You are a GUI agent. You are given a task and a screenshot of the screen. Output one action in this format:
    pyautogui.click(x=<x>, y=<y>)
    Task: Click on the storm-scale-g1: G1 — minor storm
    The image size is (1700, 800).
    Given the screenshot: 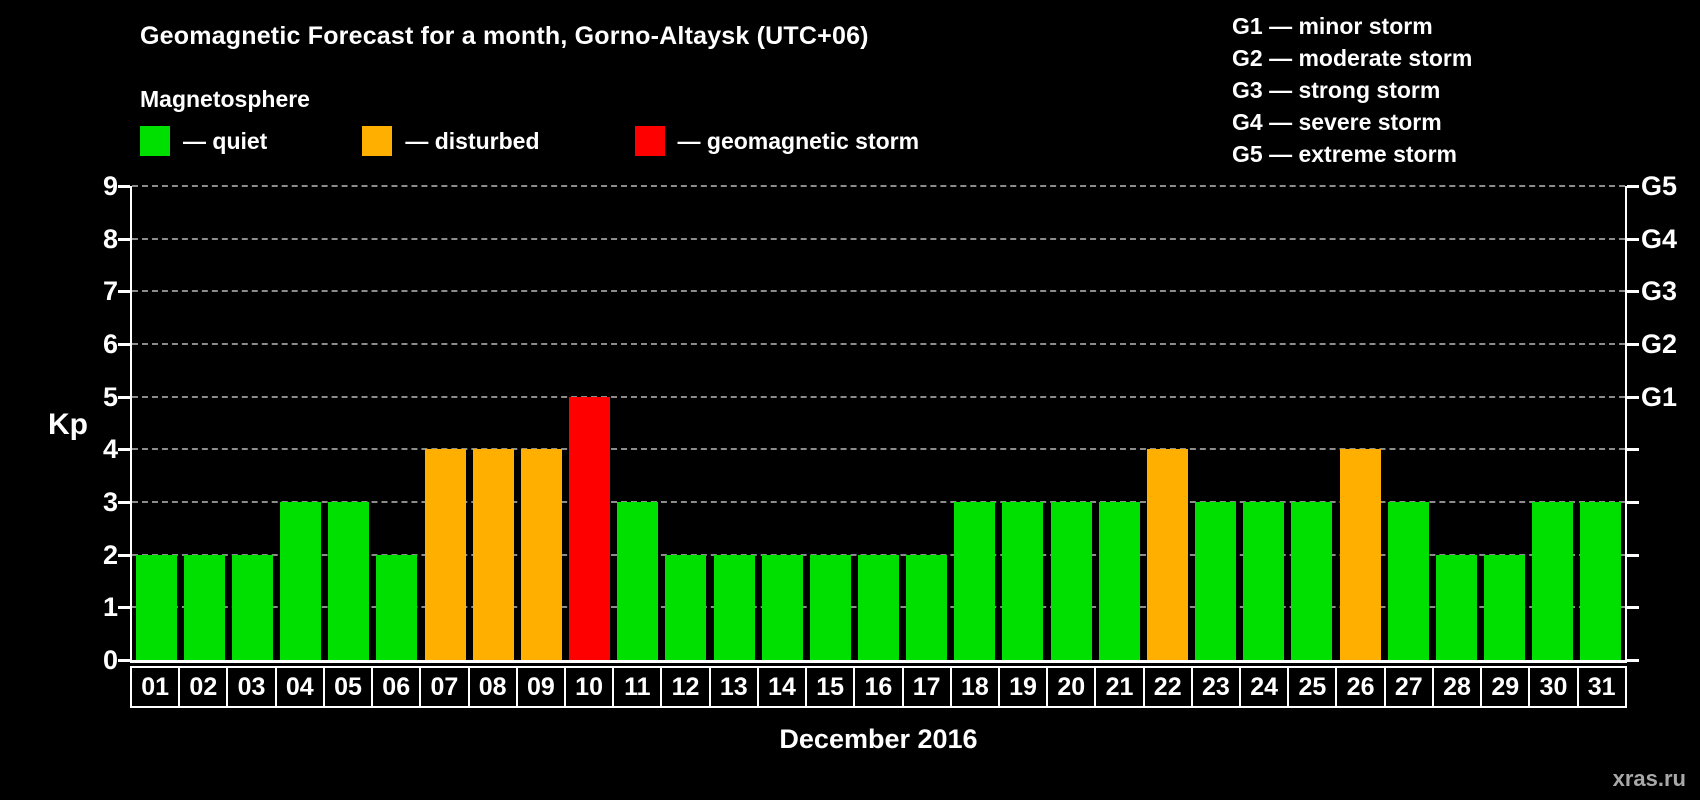 What is the action you would take?
    pyautogui.click(x=1332, y=26)
    